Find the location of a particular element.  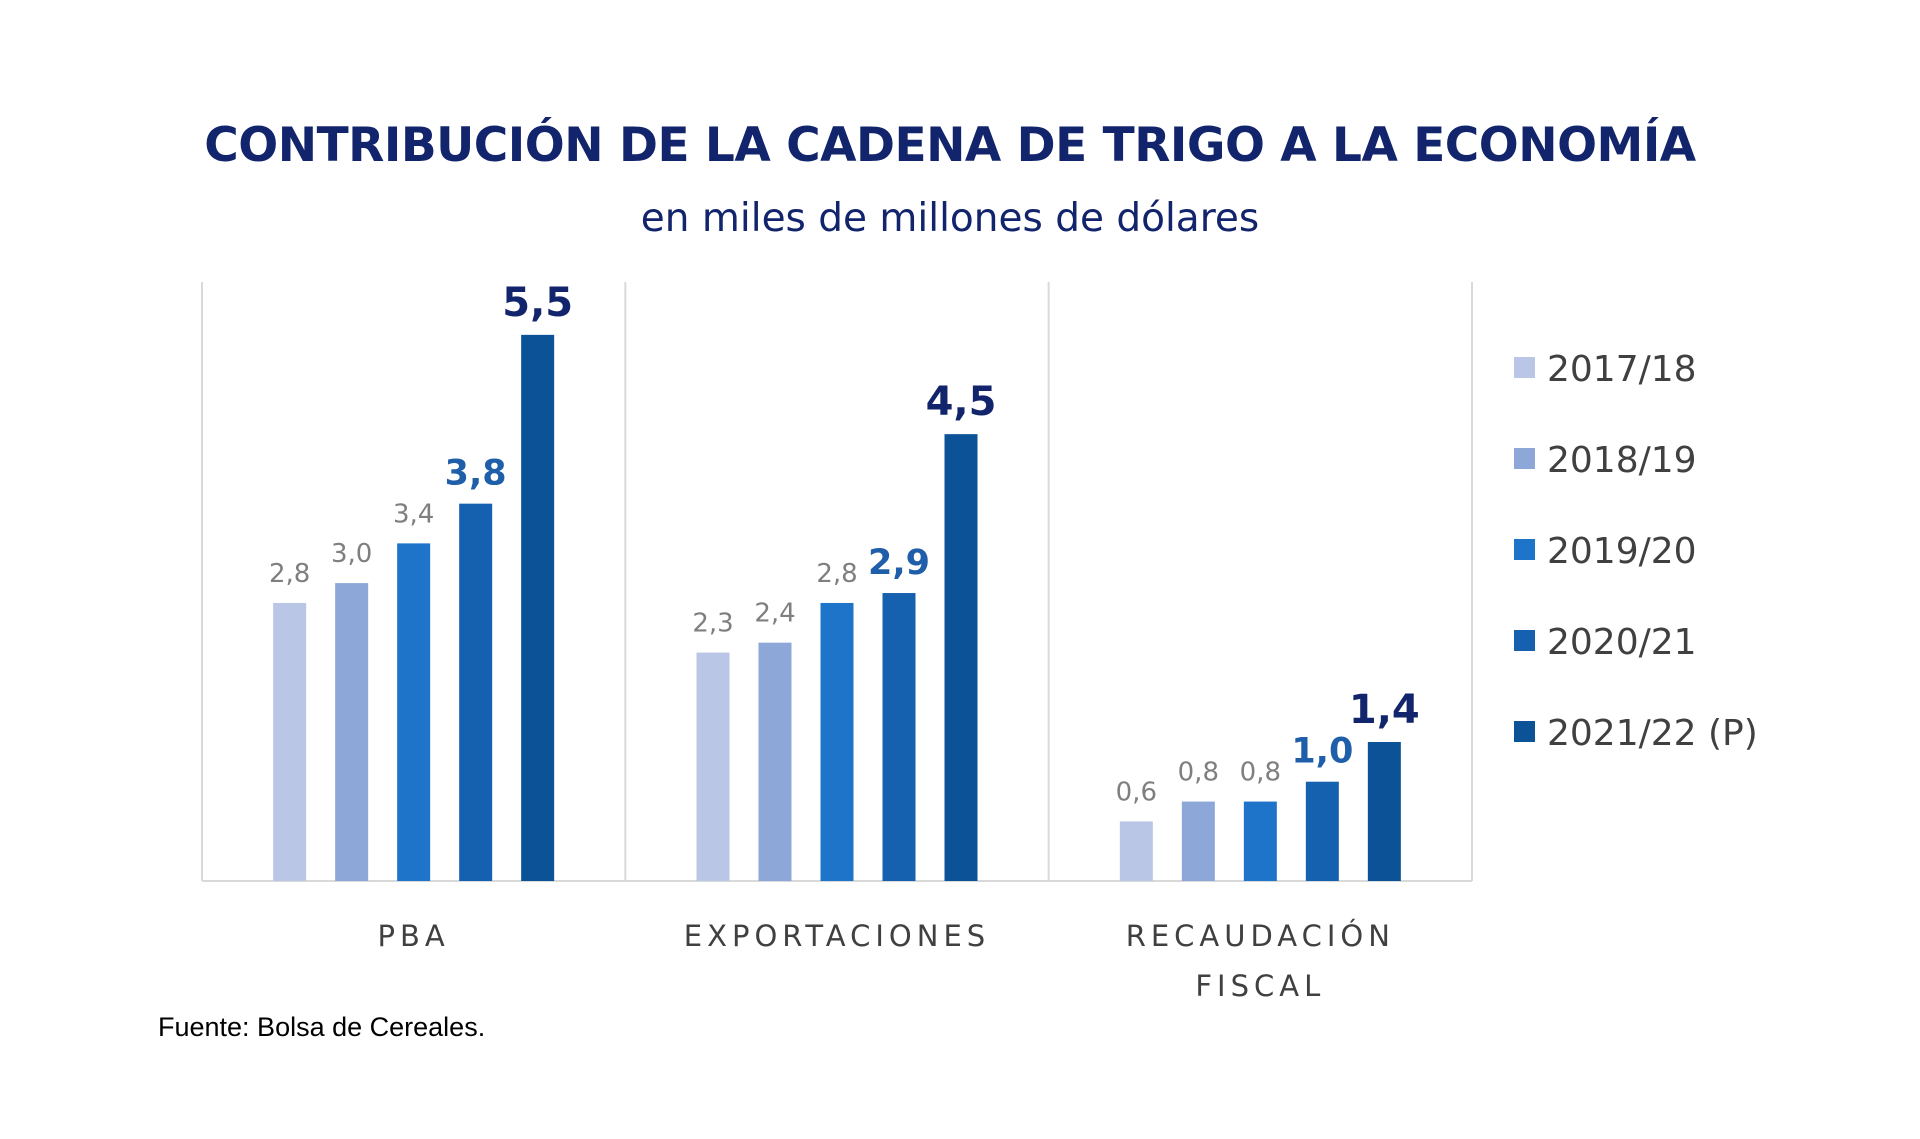

legend-label: 2017/18 is located at coordinates (1622, 369).